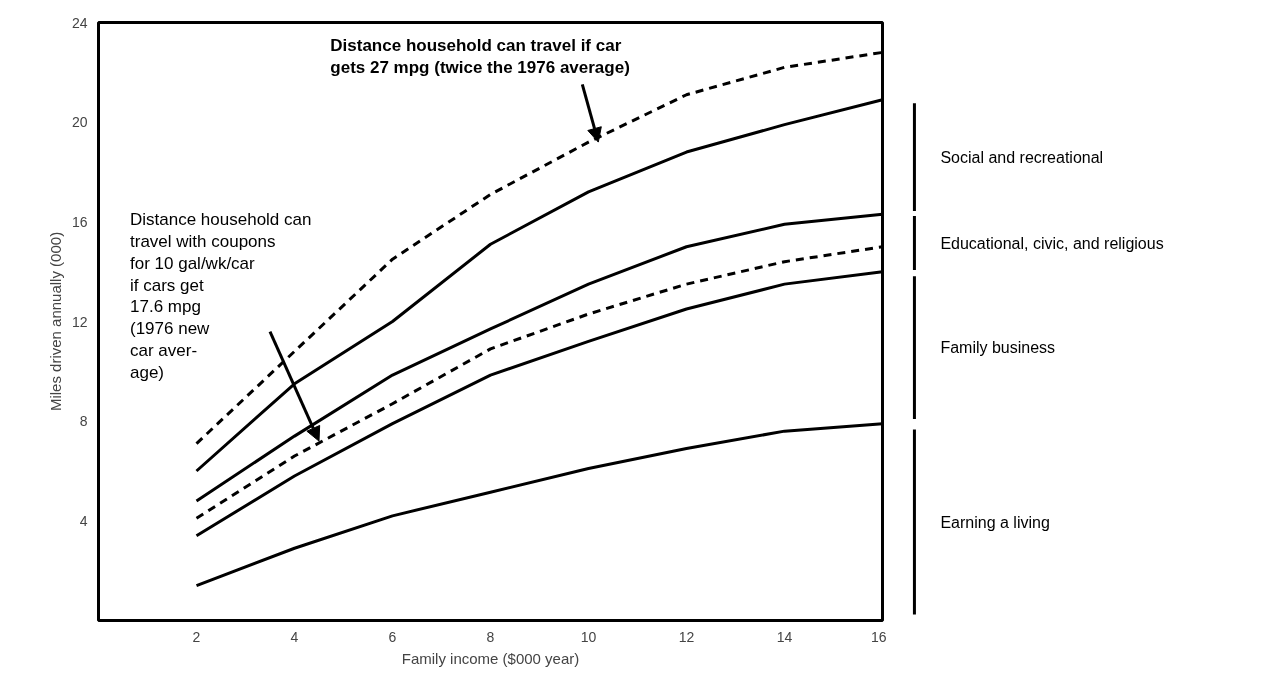  Describe the element at coordinates (686, 636) in the screenshot. I see `x-tick-label: 12` at that location.